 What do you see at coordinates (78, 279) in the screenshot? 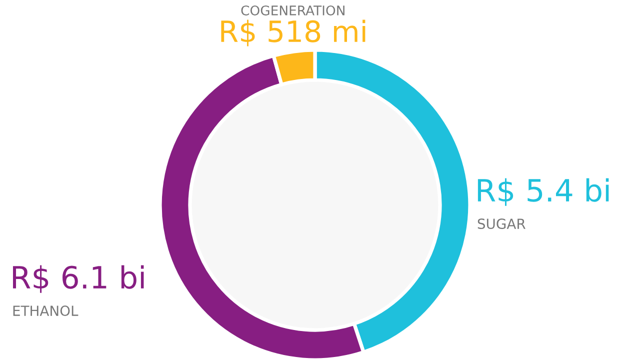
I see `data-label: R$ 6.1 bi` at bounding box center [78, 279].